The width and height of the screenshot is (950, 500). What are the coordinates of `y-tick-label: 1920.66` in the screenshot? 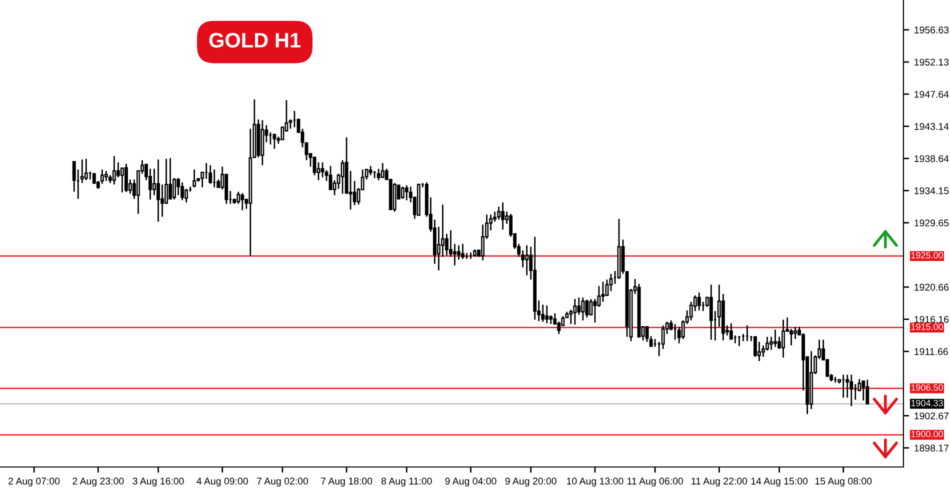 It's located at (931, 287).